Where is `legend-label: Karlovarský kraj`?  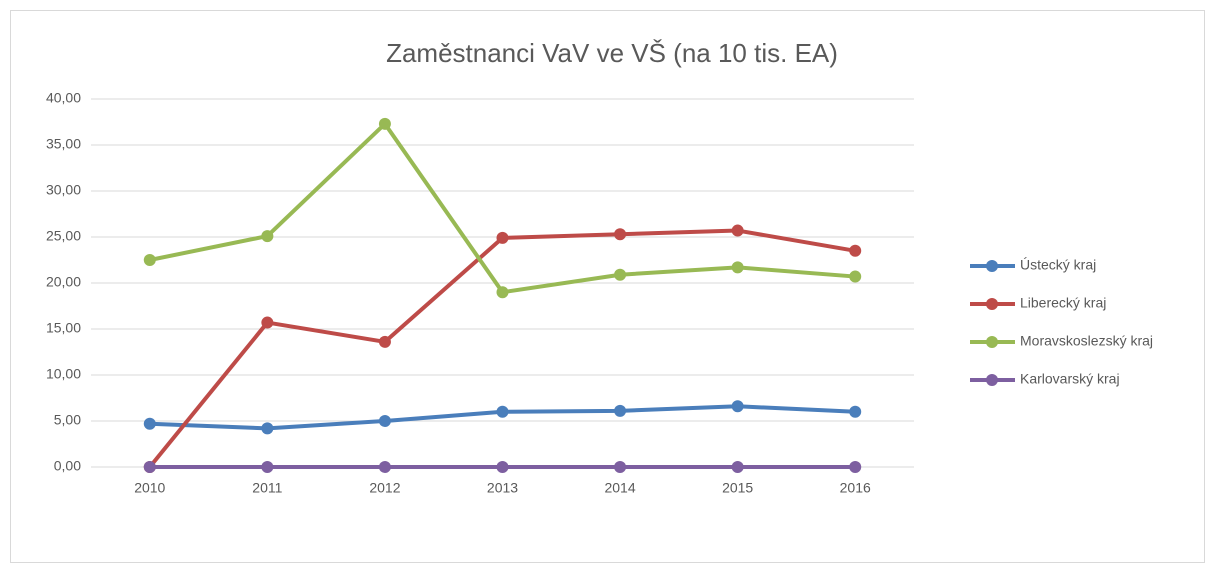
legend-label: Karlovarský kraj is located at coordinates (1070, 379).